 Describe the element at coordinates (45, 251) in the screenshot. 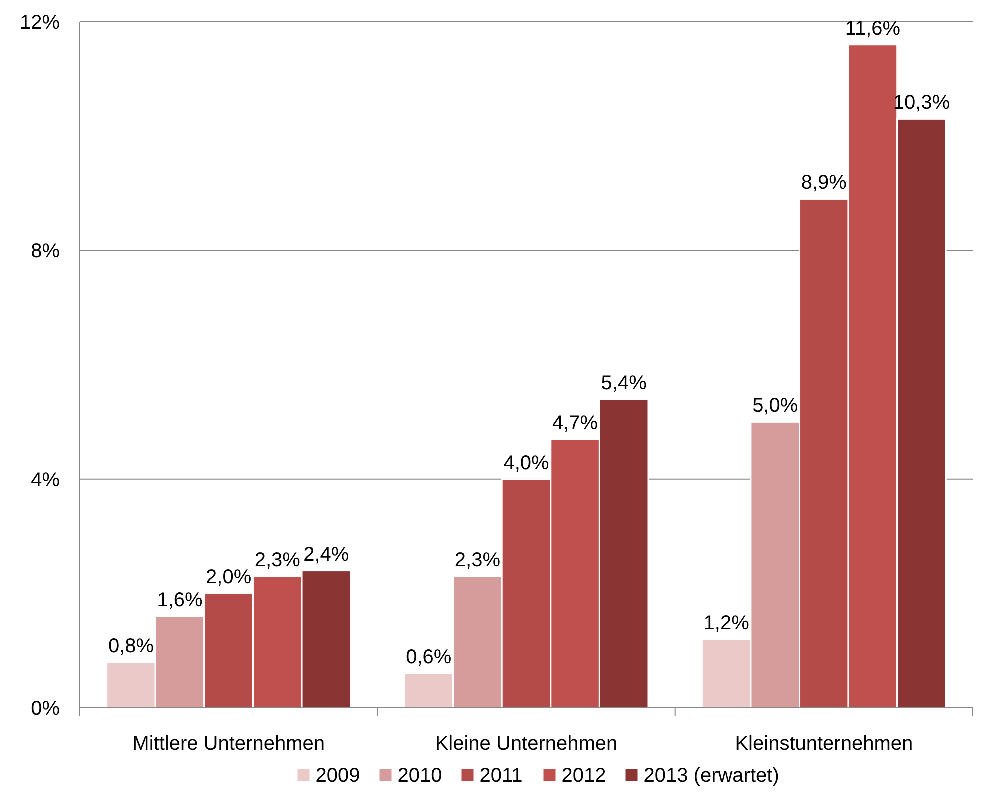

I see `y-tick-label: 8%` at that location.